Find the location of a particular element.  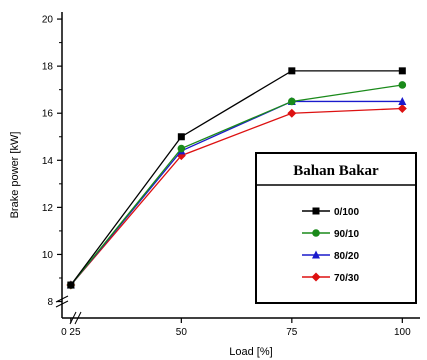

x-ticks: 0 25 50 75 100 is located at coordinates (236, 328).